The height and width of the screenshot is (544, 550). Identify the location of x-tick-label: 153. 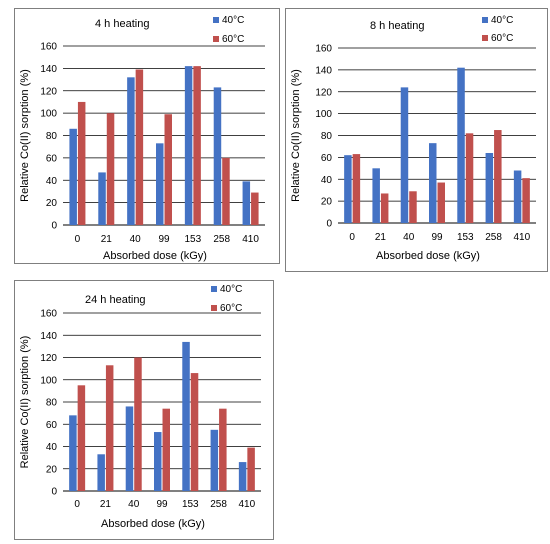
(465, 237).